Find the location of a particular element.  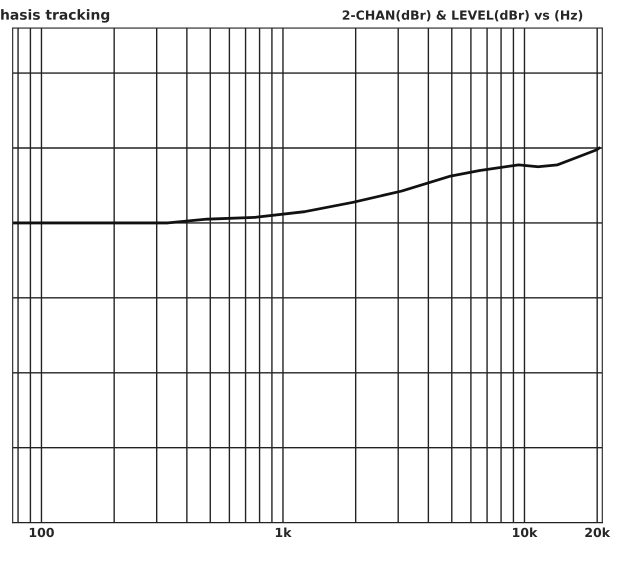

x-tick-label: 20k is located at coordinates (597, 533).